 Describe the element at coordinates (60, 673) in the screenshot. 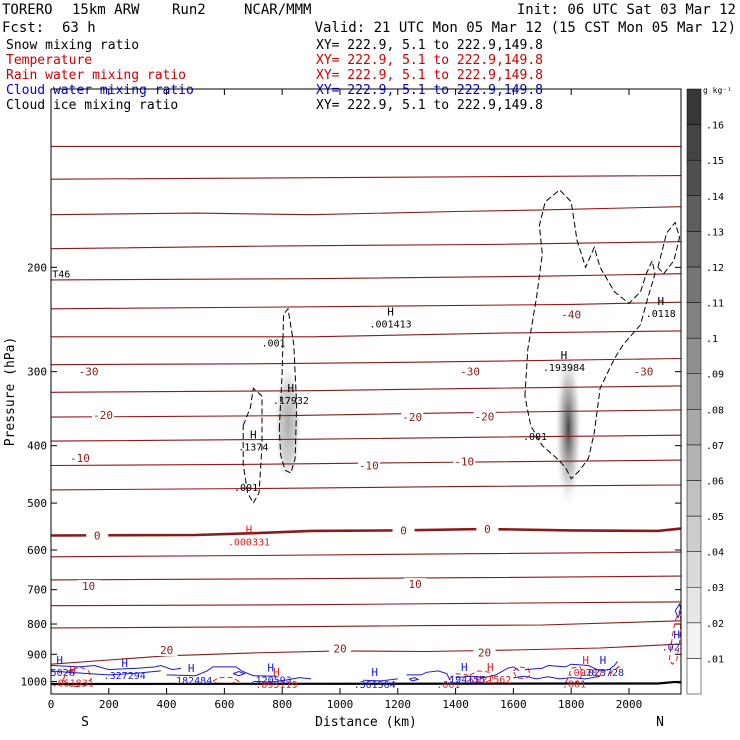

I see `high-value-label: .5026` at that location.